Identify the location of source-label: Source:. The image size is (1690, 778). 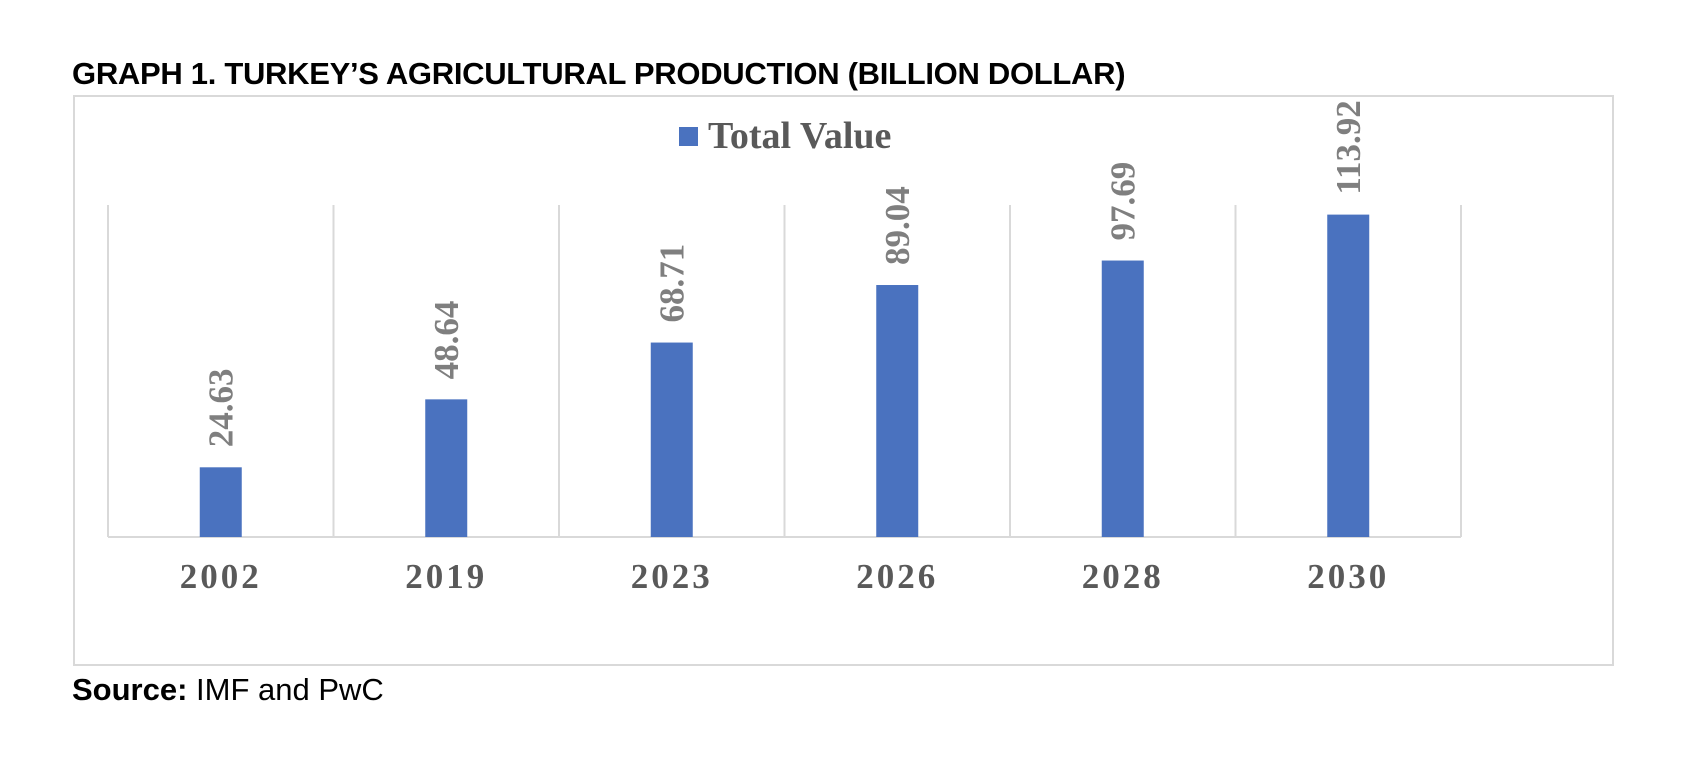
(130, 689).